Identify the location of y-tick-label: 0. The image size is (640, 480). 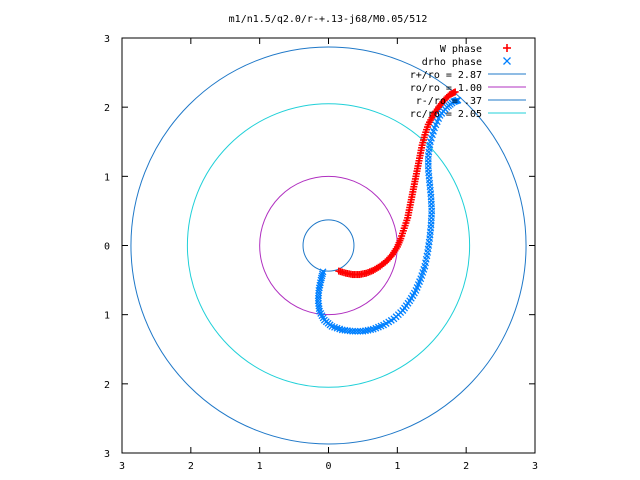
(107, 247).